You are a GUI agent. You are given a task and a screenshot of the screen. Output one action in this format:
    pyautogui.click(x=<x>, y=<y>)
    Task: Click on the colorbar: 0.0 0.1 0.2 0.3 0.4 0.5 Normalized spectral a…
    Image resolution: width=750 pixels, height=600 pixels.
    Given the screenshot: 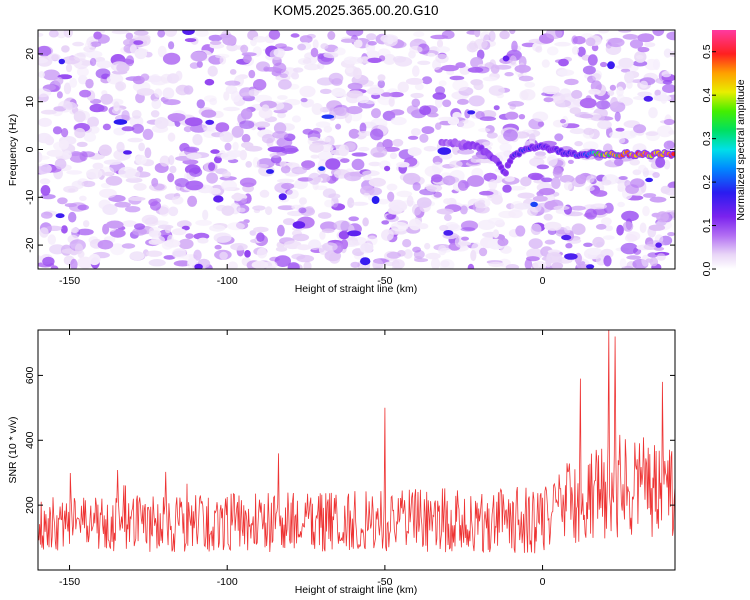 What is the action you would take?
    pyautogui.click(x=724, y=153)
    